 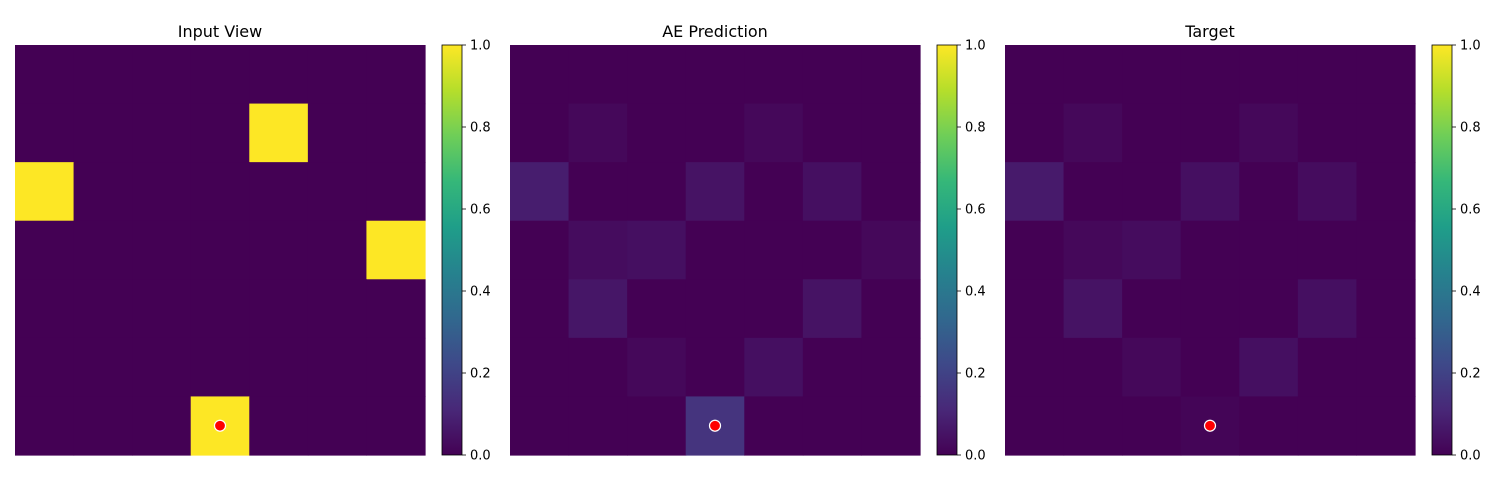 I want to click on colorbar-tick-label: 1.0, so click(x=480, y=46).